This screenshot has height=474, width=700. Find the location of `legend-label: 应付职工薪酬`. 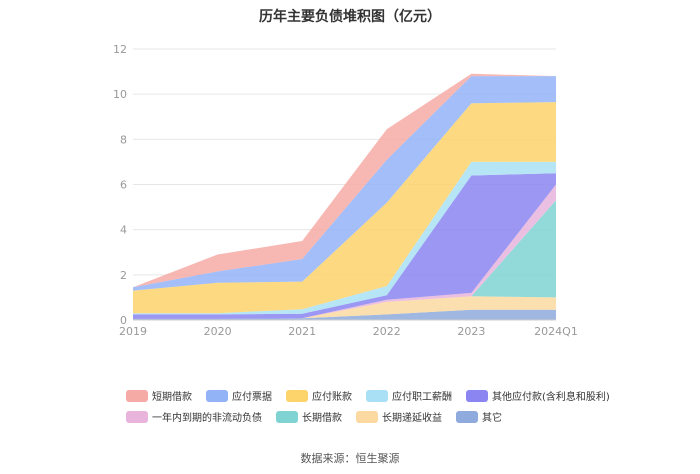

legend-label: 应付职工薪酬 is located at coordinates (422, 397).